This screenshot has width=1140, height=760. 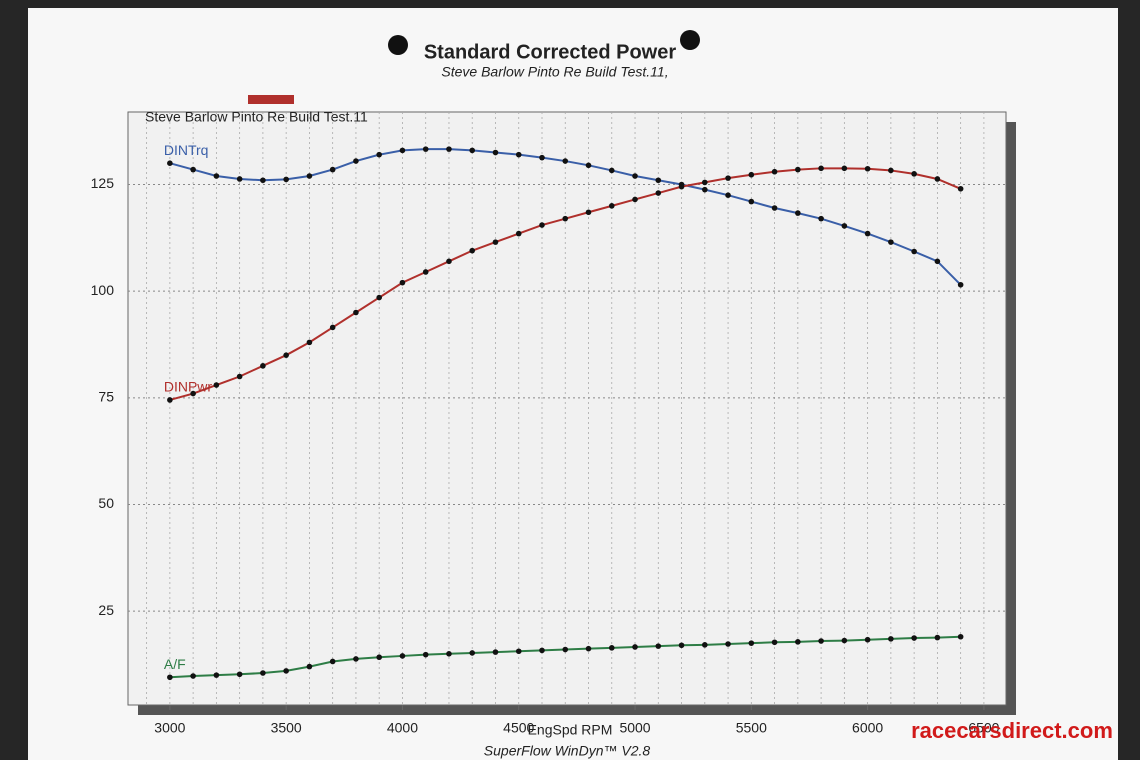 I want to click on x-tick-label: 4500, so click(x=518, y=728).